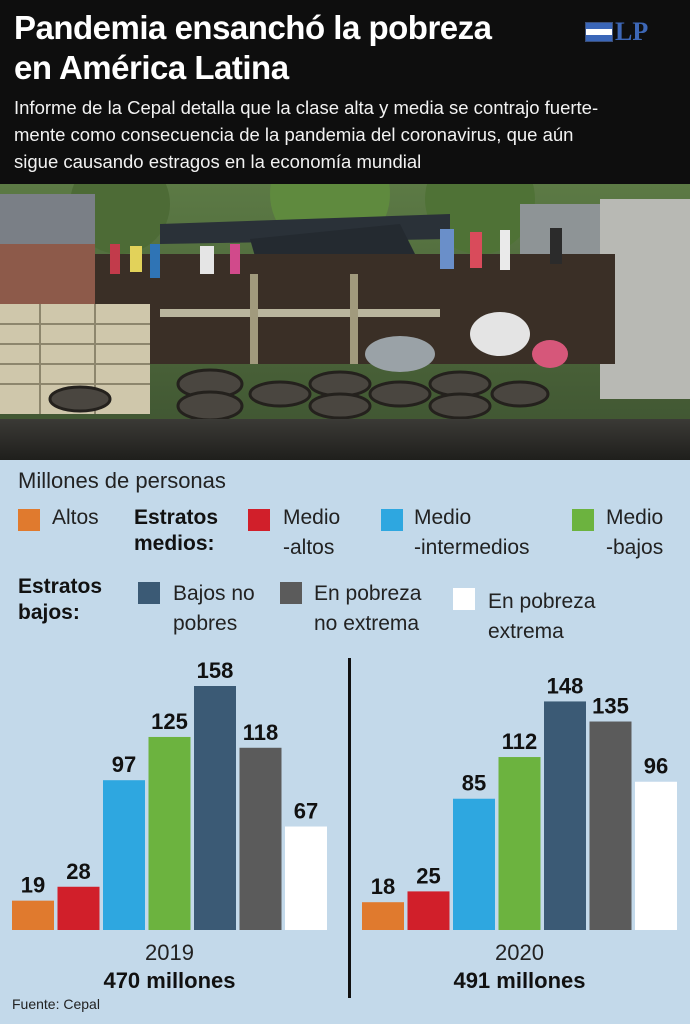  What do you see at coordinates (520, 741) in the screenshot?
I see `value-label-2020-medio-bajos: 112` at bounding box center [520, 741].